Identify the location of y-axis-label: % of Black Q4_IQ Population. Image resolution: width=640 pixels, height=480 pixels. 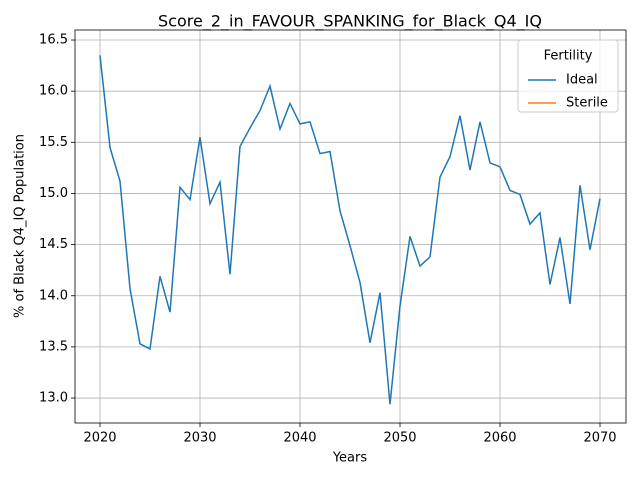
(20, 226).